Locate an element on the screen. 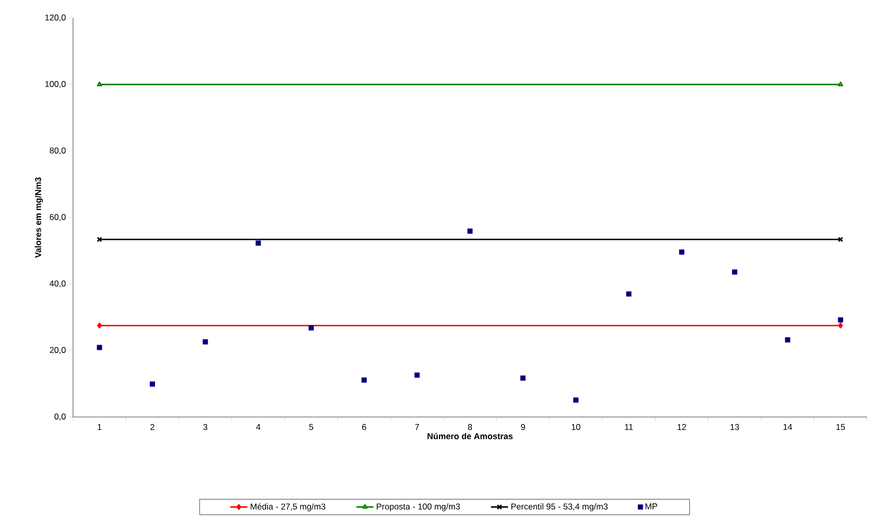  x-tick-label: 11 is located at coordinates (629, 427).